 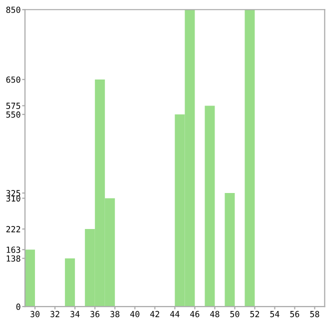 What do you see at coordinates (295, 314) in the screenshot?
I see `x-tick-label: 56` at bounding box center [295, 314].